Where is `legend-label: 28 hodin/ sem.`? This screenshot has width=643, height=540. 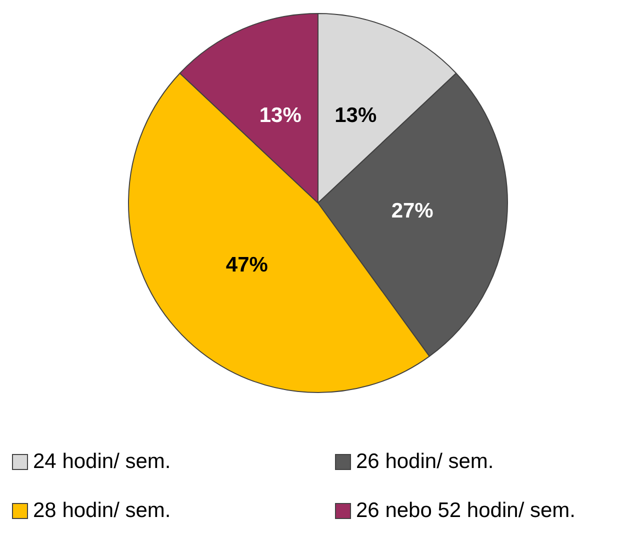
legend-label: 28 hodin/ sem. is located at coordinates (102, 511).